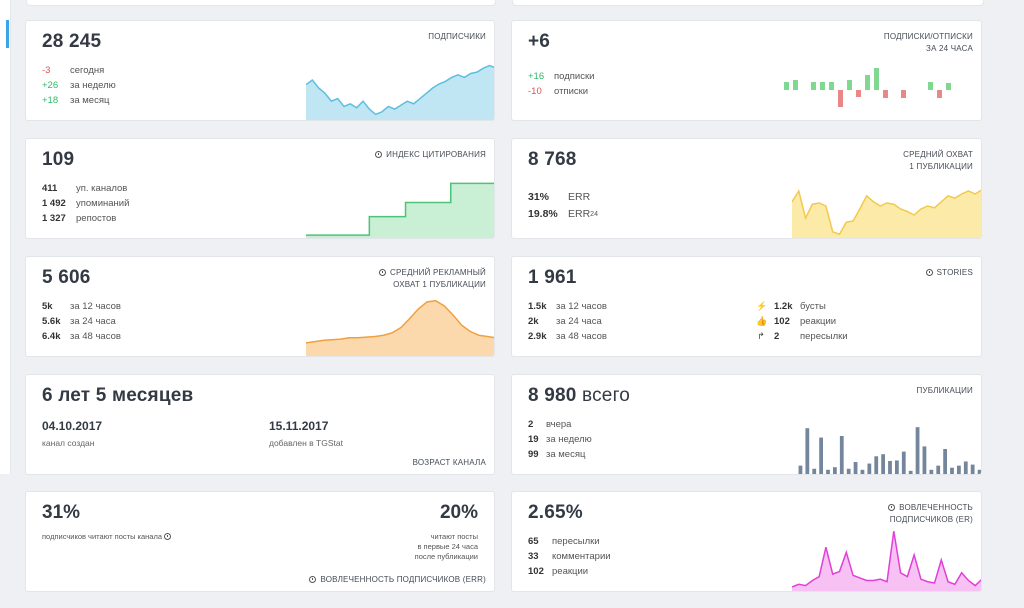 Image resolution: width=1024 pixels, height=608 pixels. Describe the element at coordinates (432, 279) in the screenshot. I see `ad-reach-label: СРЕДНИЙ РЕКЛАМНЫЙ ОХВАТ 1 ПУБЛИКАЦИИ` at that location.